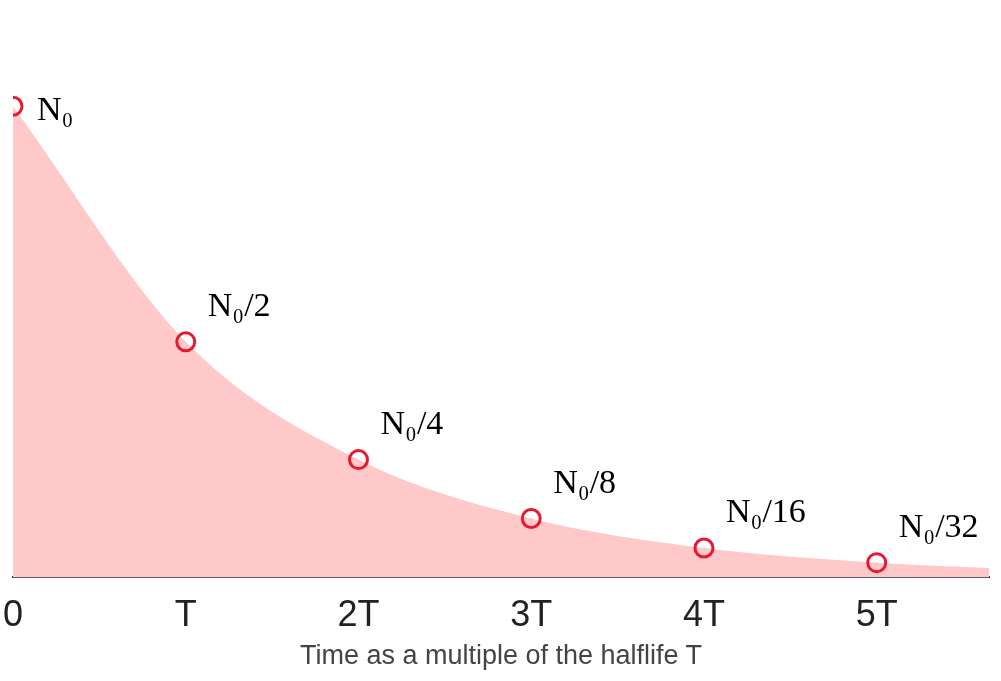 The image size is (1001, 681). What do you see at coordinates (531, 613) in the screenshot?
I see `x-tick-label: 3T` at bounding box center [531, 613].